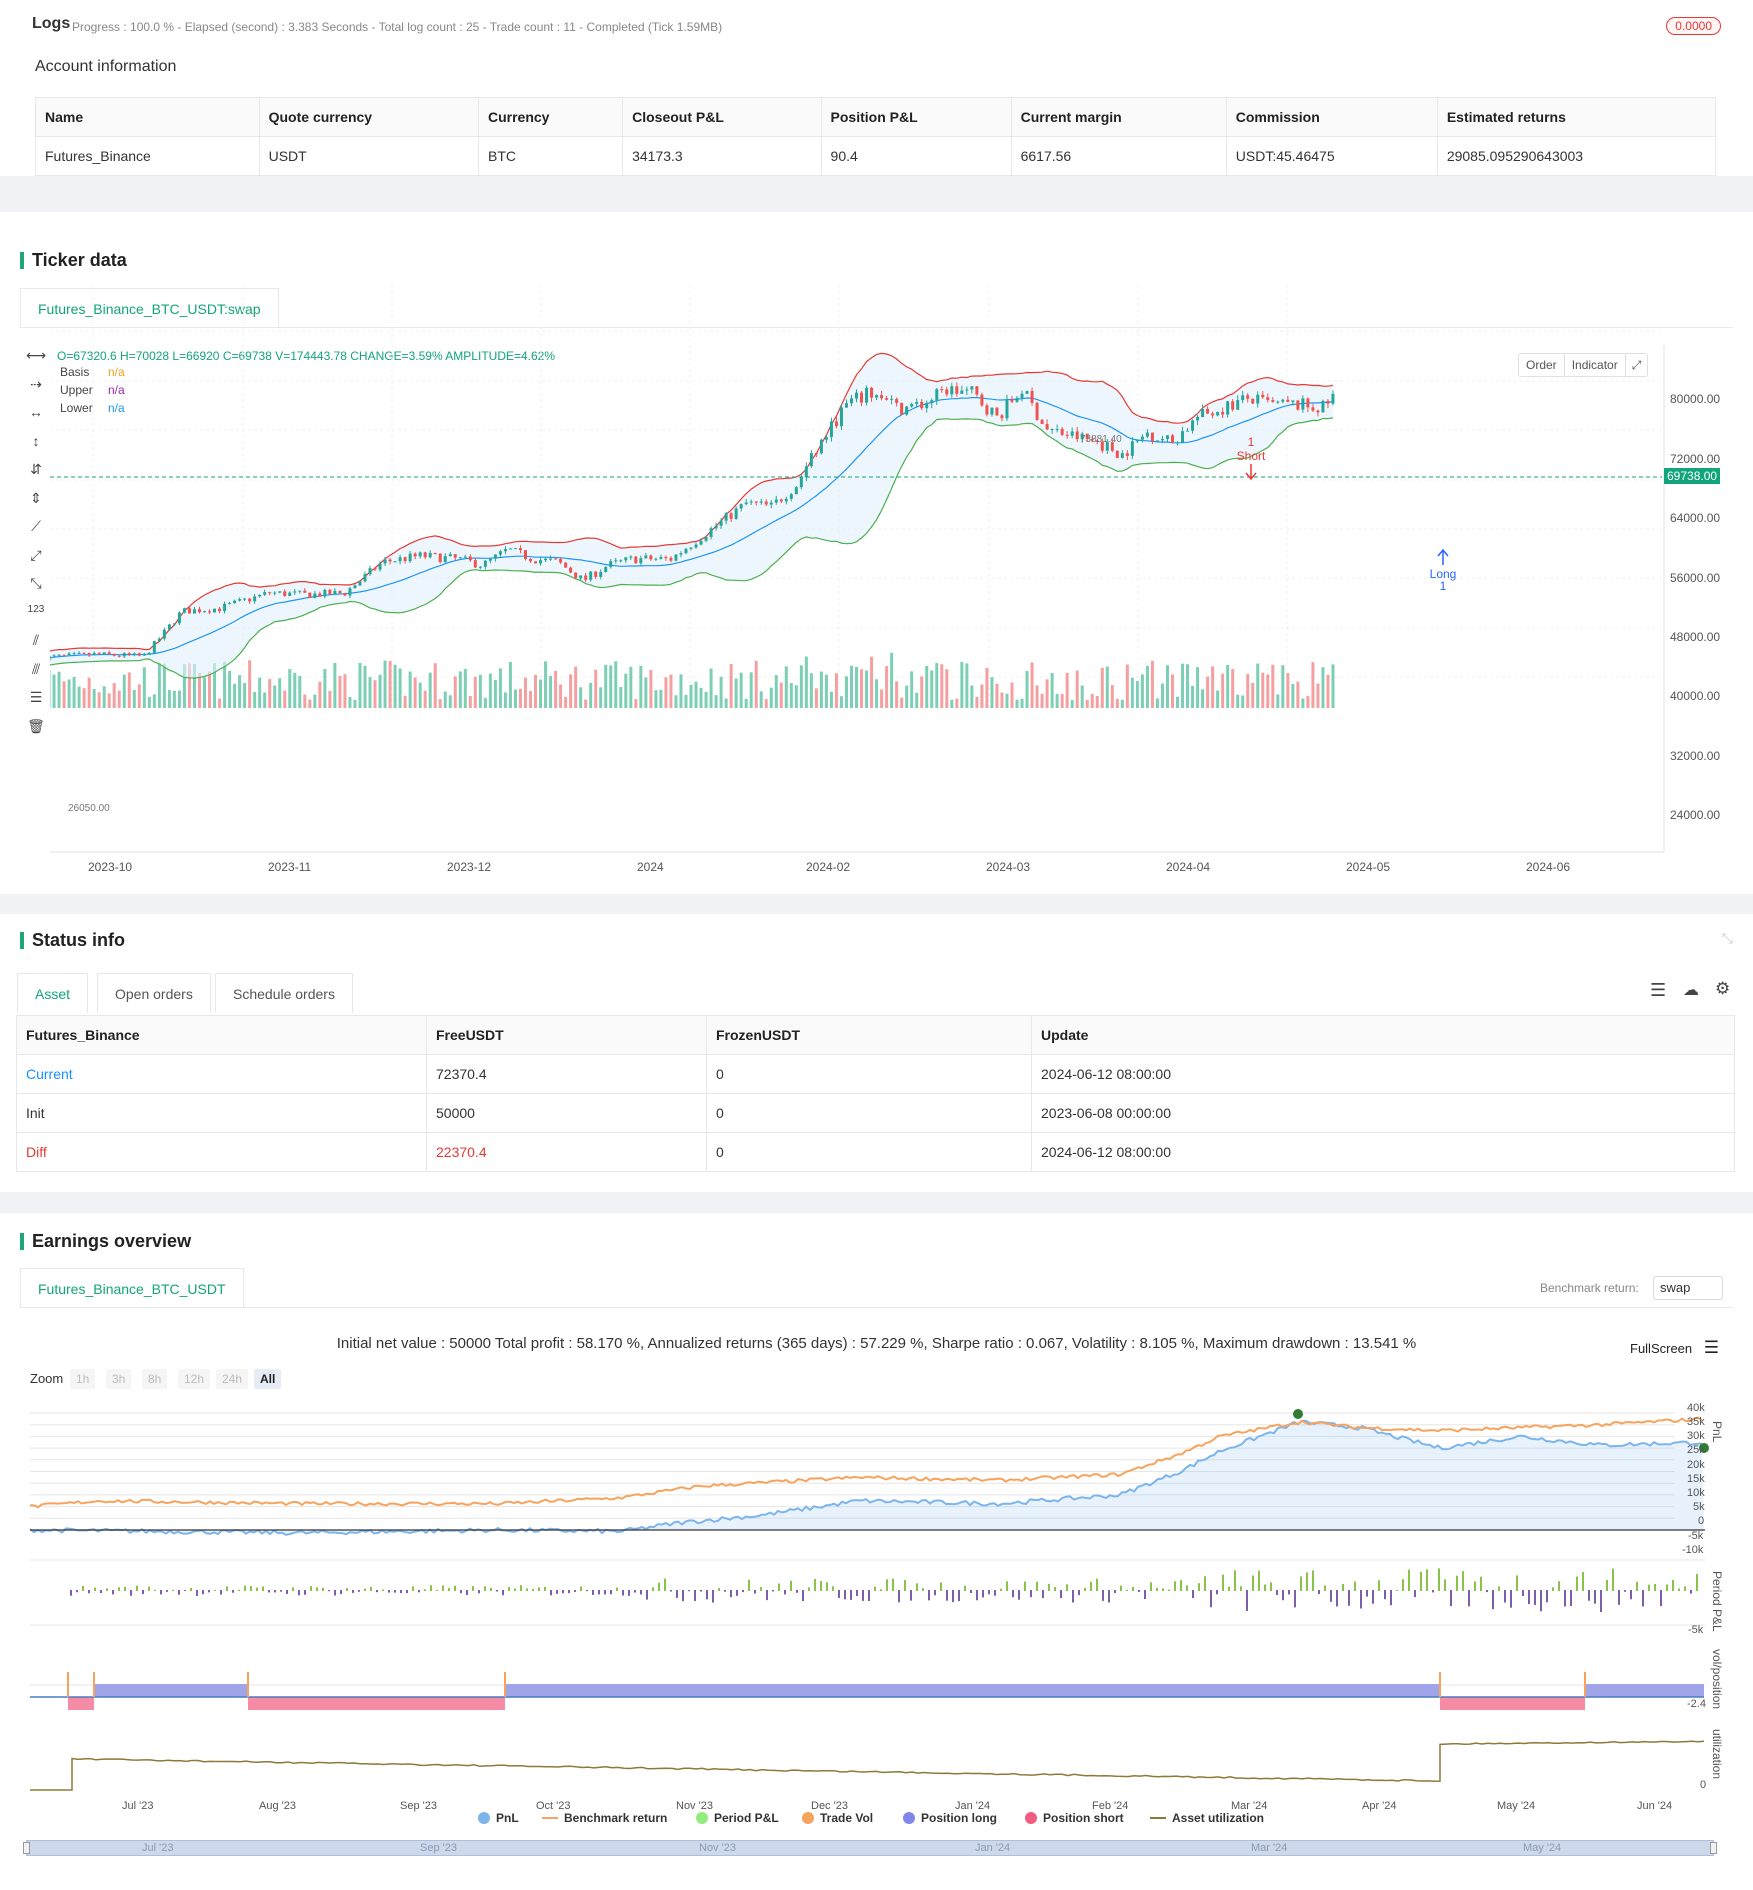 Image resolution: width=1753 pixels, height=1890 pixels. Describe the element at coordinates (36, 412) in the screenshot. I see `extended-line-tool-icon: ↔` at that location.